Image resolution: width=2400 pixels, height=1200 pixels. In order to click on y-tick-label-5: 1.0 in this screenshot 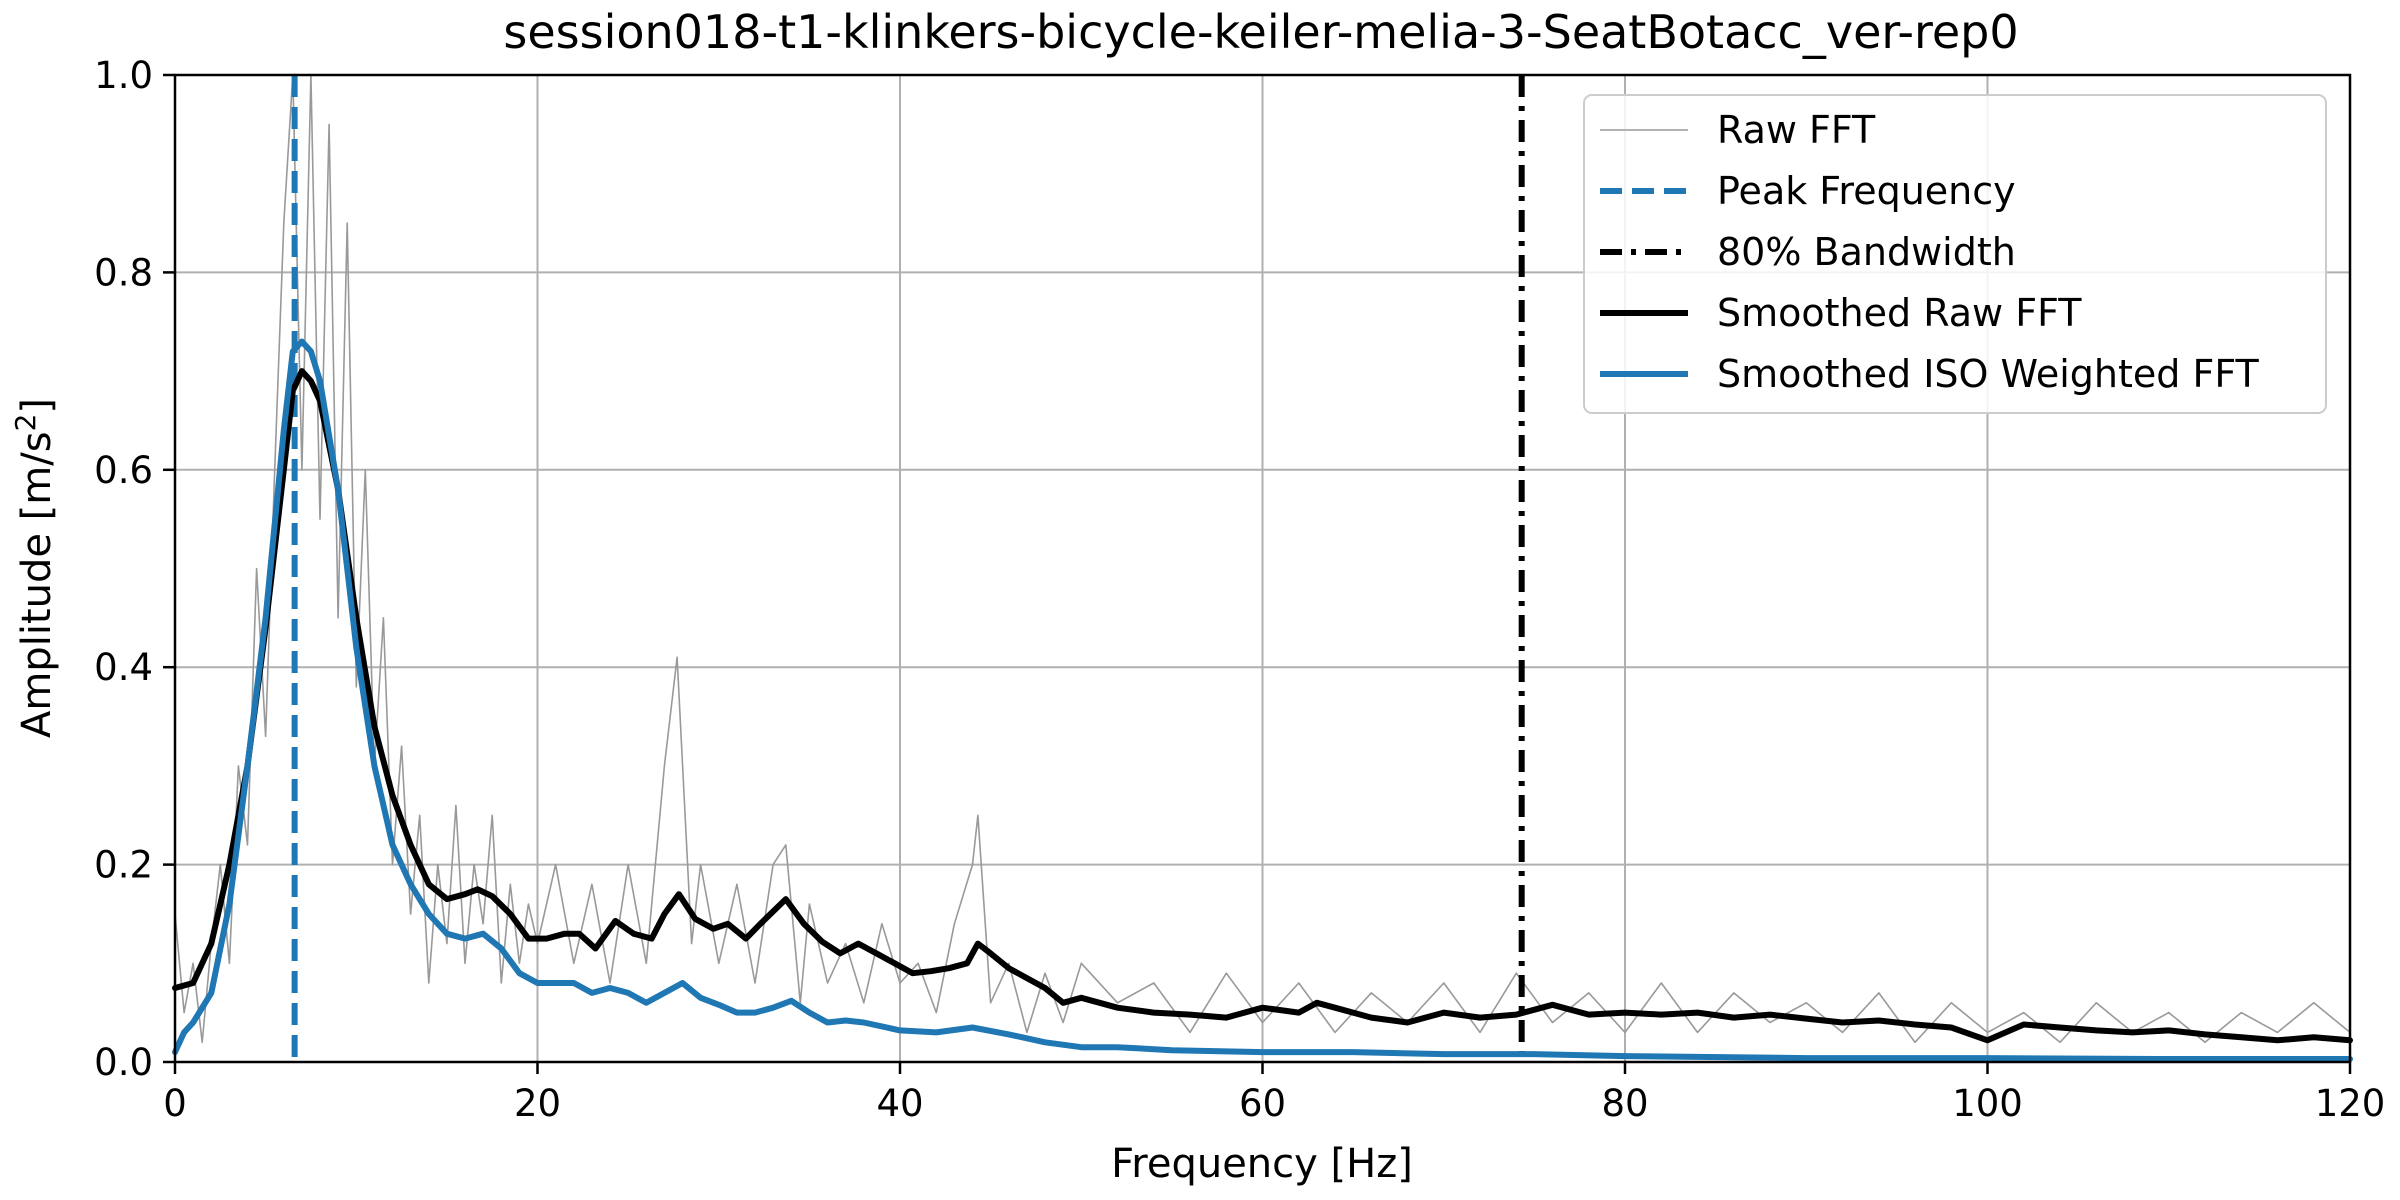, I will do `click(123, 75)`.